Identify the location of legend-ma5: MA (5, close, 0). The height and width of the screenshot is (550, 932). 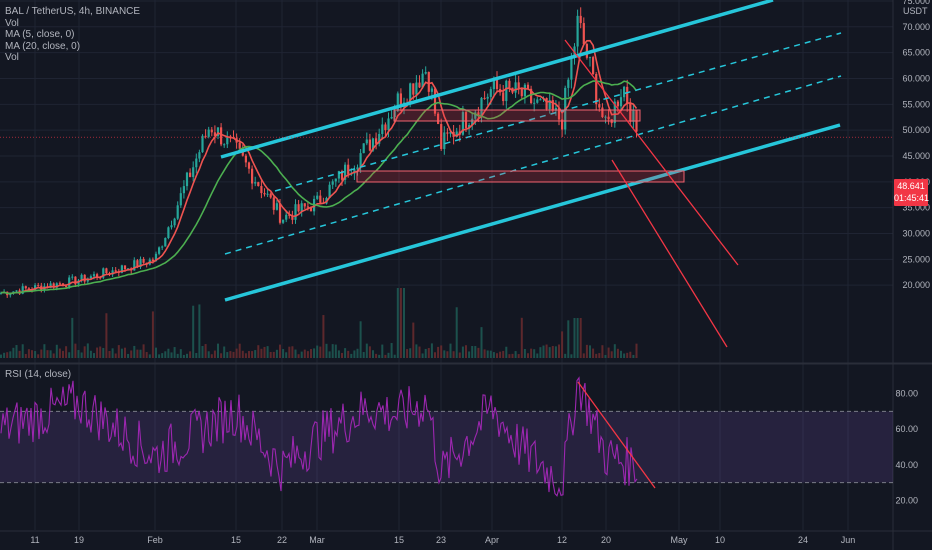
(40, 34).